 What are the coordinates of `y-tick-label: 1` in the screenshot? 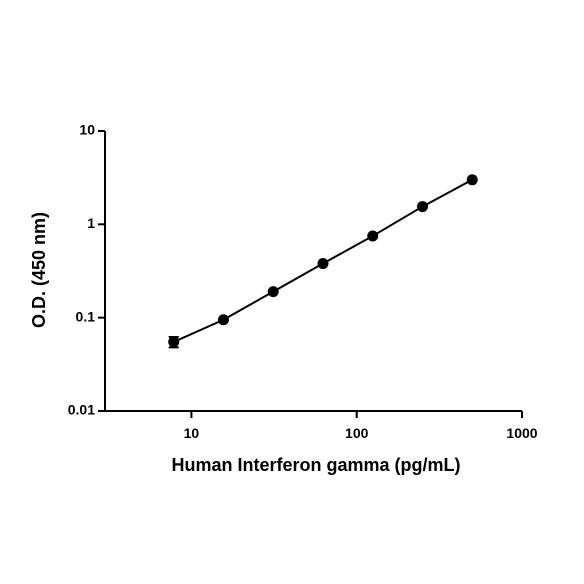 It's located at (91, 223).